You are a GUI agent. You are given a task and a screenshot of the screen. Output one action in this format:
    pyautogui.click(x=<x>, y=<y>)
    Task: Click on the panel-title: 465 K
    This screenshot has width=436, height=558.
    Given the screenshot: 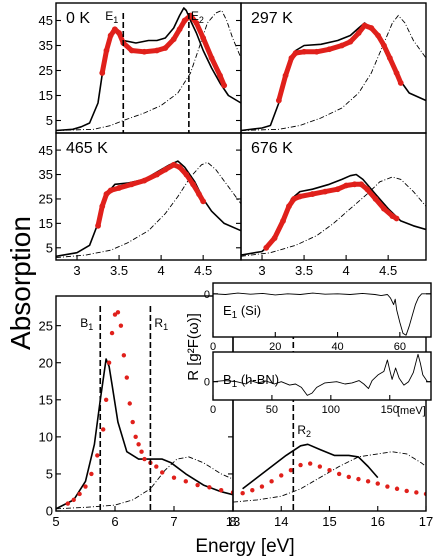 What is the action you would take?
    pyautogui.click(x=87, y=148)
    